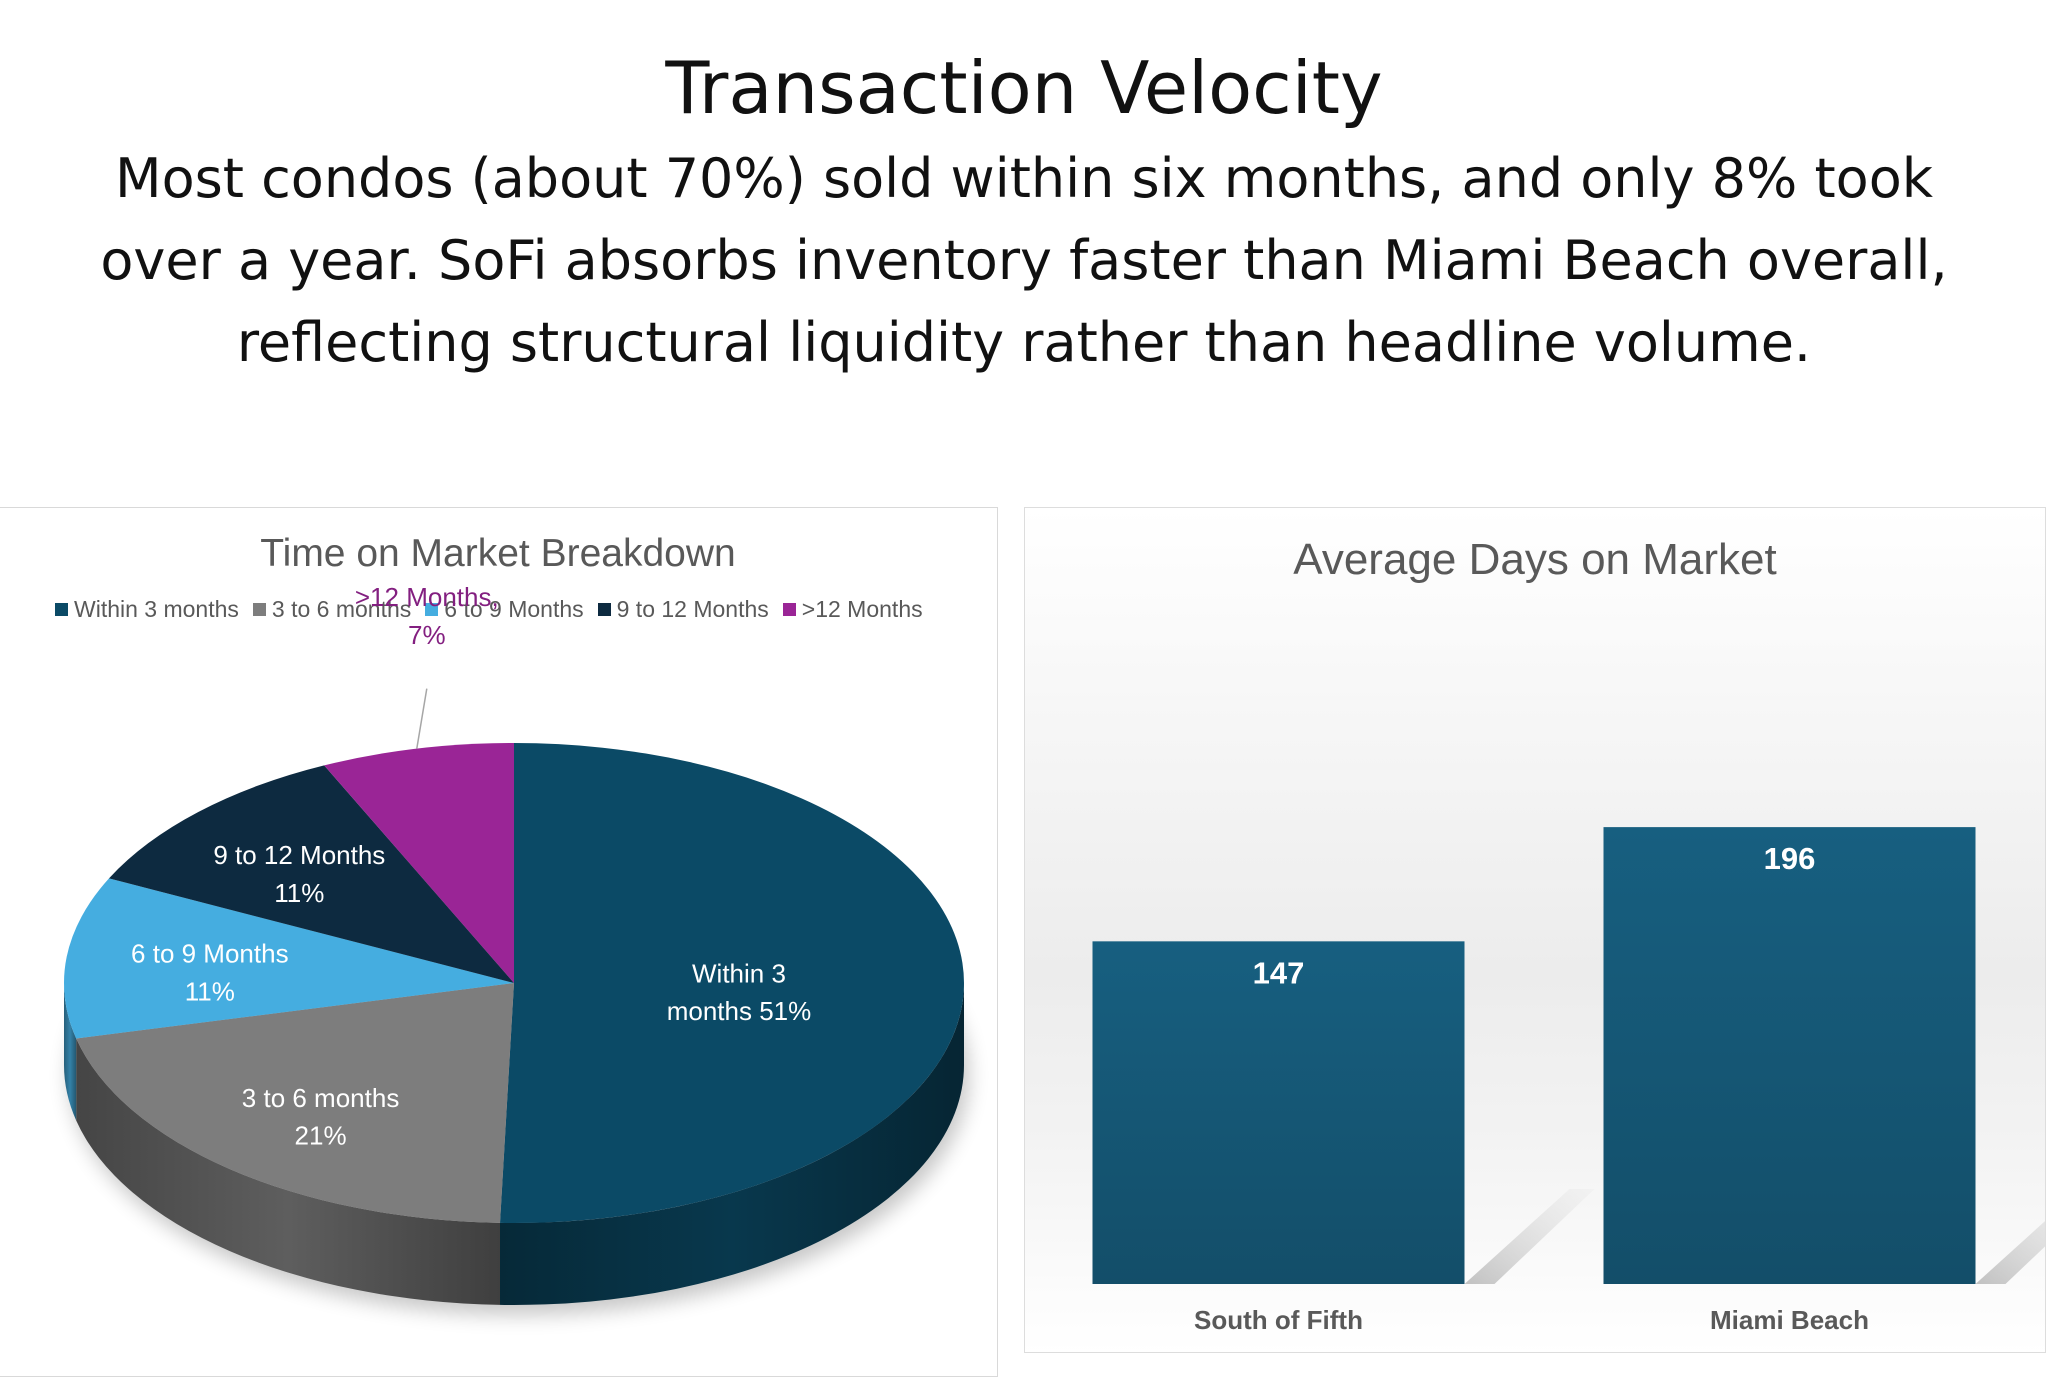 The height and width of the screenshot is (1377, 2048). I want to click on pie-data-label-within-3-months: Within 3 months 51%, so click(739, 992).